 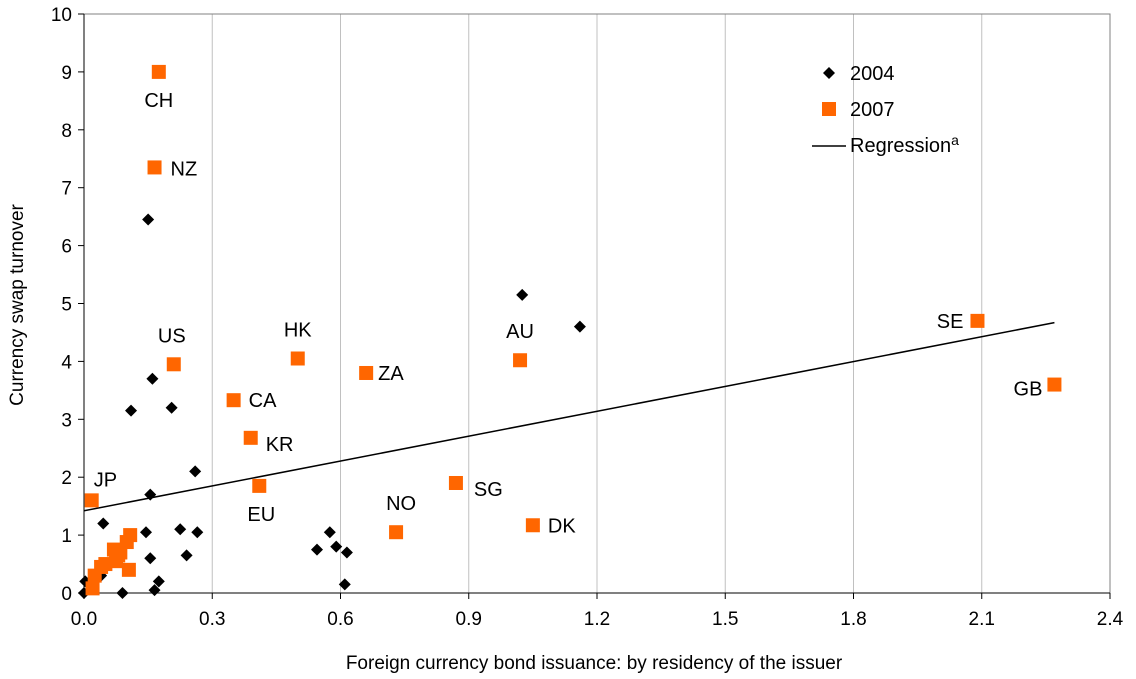 What do you see at coordinates (66, 420) in the screenshot?
I see `y-tick-label: 3` at bounding box center [66, 420].